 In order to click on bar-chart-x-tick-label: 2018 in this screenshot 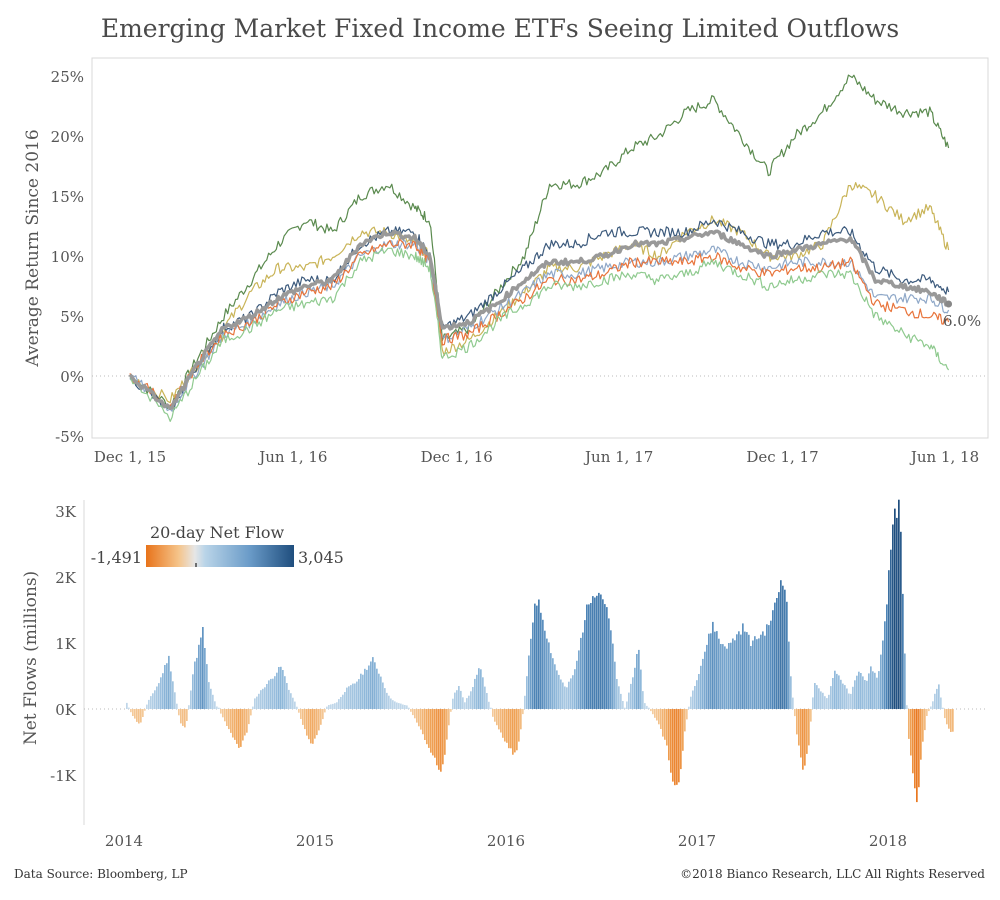, I will do `click(888, 841)`.